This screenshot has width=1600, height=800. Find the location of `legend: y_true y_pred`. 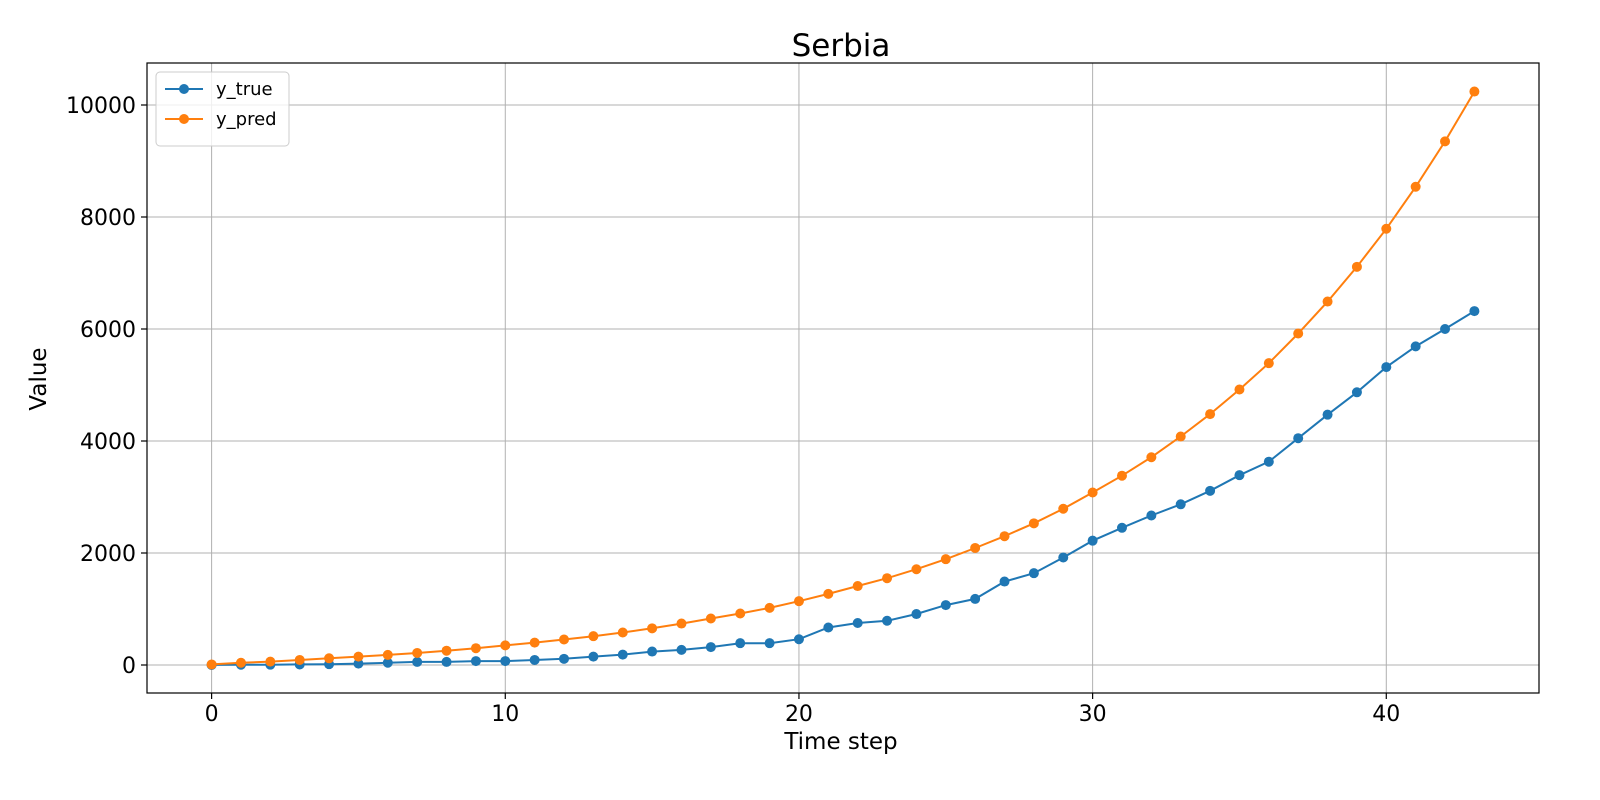

legend: y_true y_pred is located at coordinates (222, 109).